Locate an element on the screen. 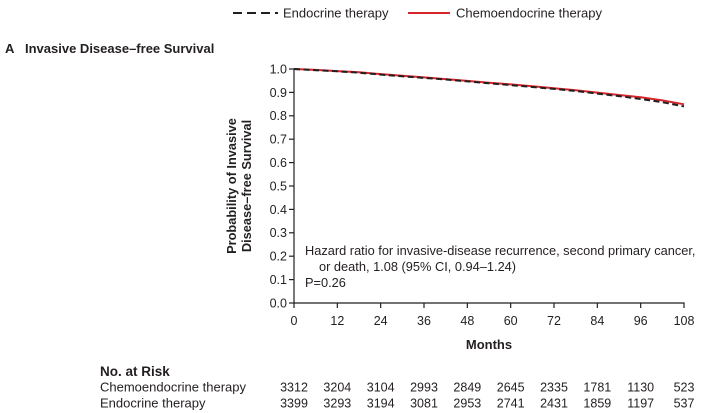 This screenshot has width=718, height=413. y-tick-label: 0.9 is located at coordinates (278, 93).